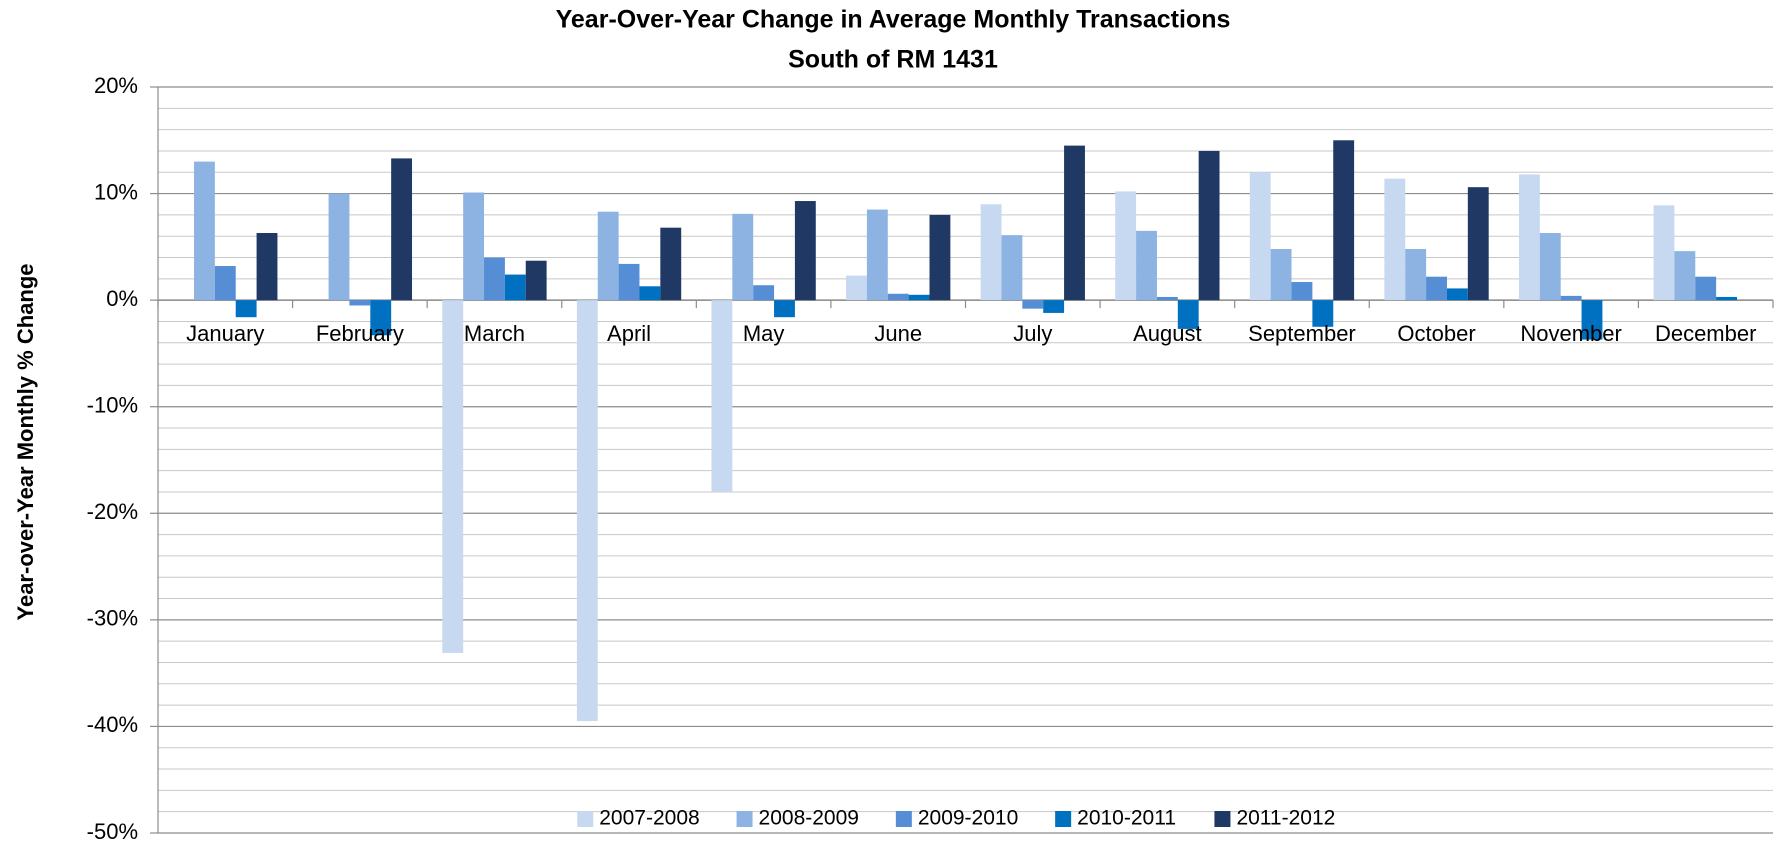 This screenshot has height=843, width=1777. Describe the element at coordinates (764, 333) in the screenshot. I see `x-tick-label: May` at that location.